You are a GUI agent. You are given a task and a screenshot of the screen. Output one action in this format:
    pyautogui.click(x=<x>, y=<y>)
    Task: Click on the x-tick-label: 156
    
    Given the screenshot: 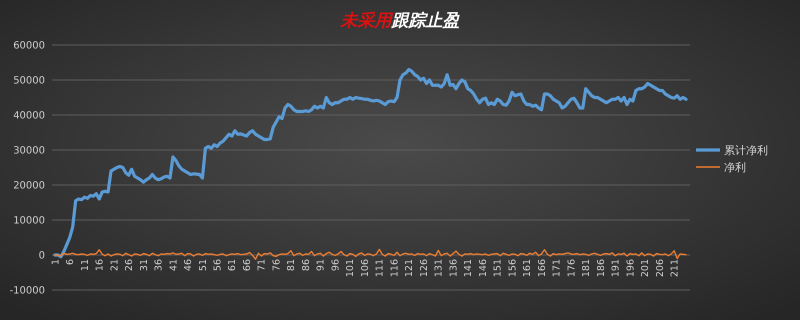 What is the action you would take?
    pyautogui.click(x=512, y=268)
    